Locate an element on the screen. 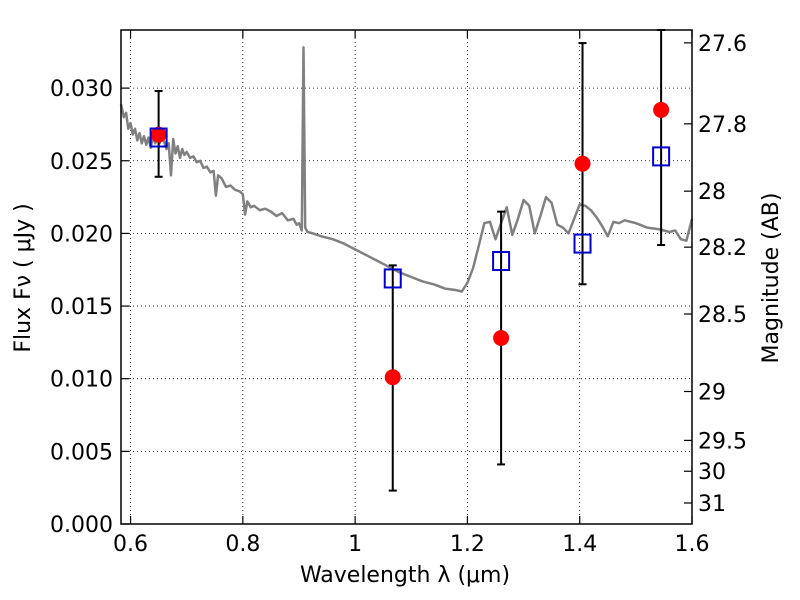 The image size is (800, 600). x-tick-label: 1.6 is located at coordinates (692, 544).